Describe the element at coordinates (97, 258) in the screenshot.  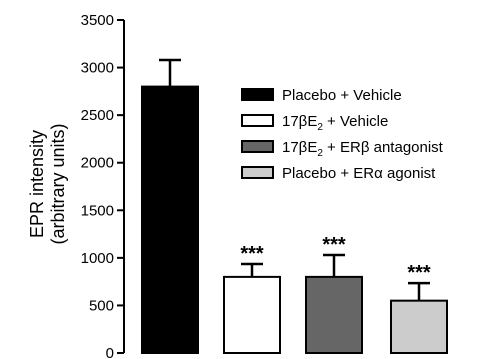
I see `y-tick-label: 1000` at that location.